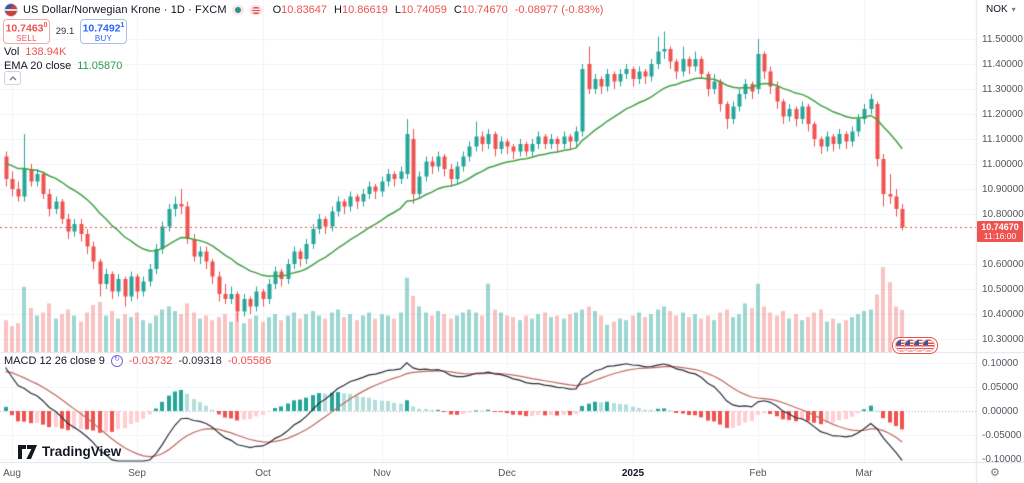  I want to click on tradingview-mark-icon, so click(27, 451).